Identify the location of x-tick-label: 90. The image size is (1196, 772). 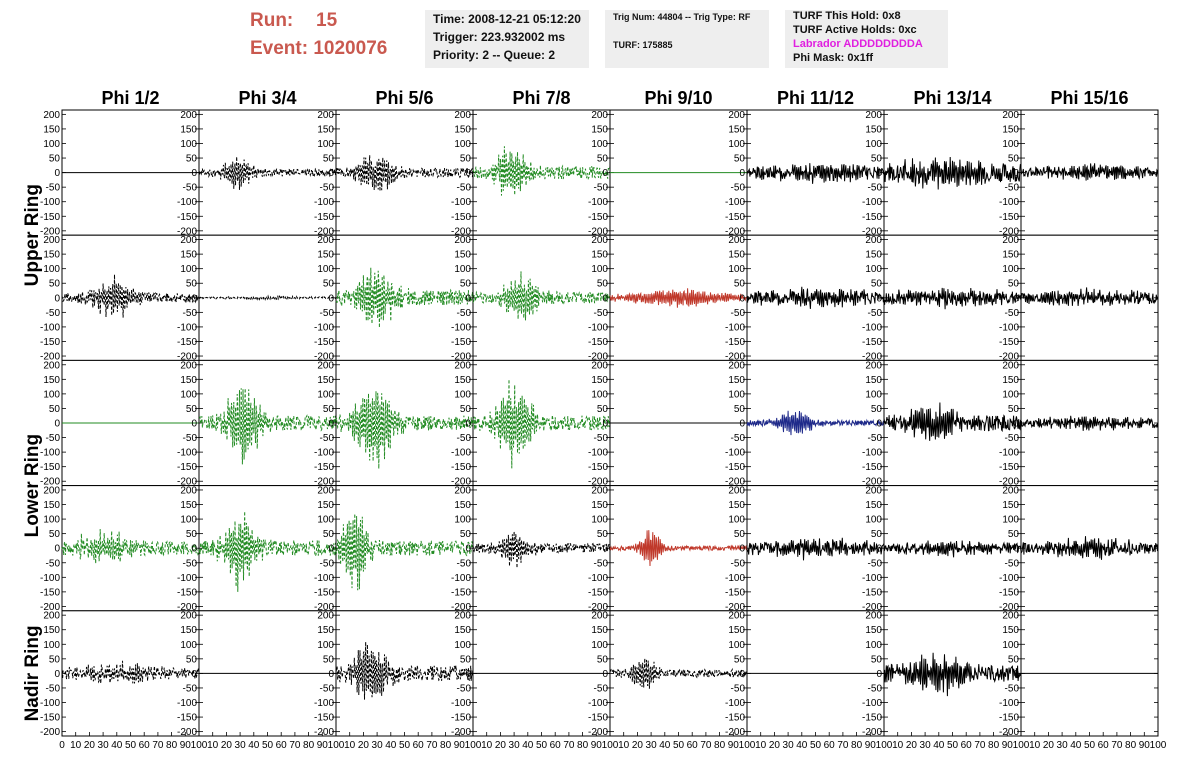
(597, 745).